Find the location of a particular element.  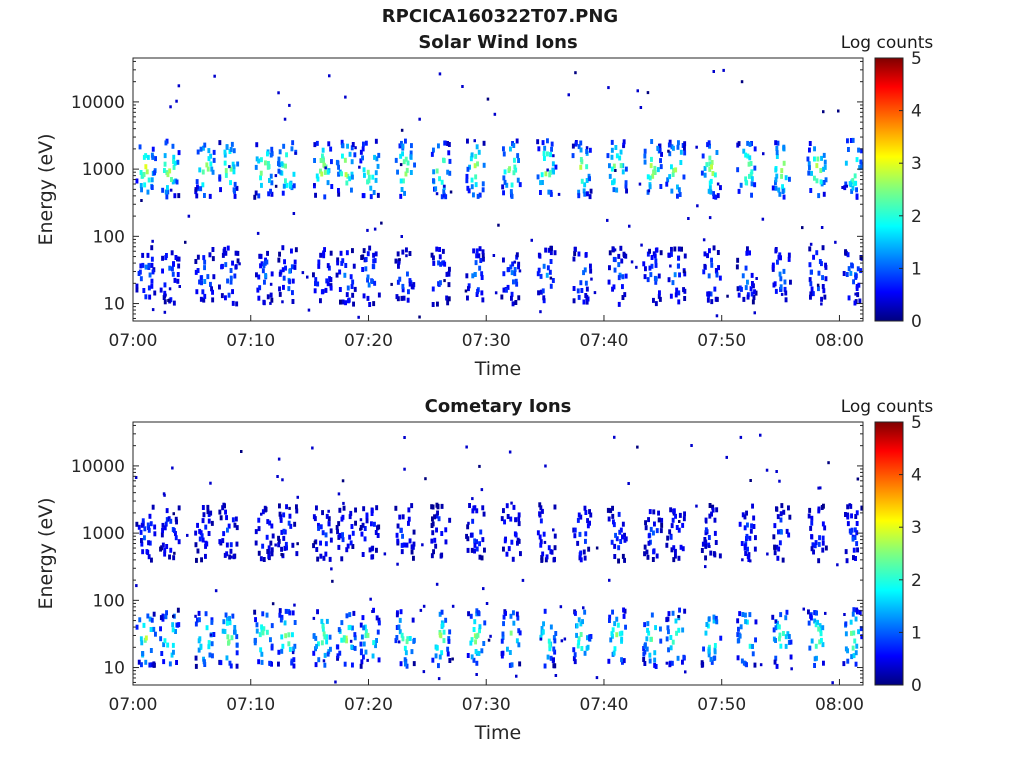

y-tick-label: 10000 is located at coordinates (98, 467).